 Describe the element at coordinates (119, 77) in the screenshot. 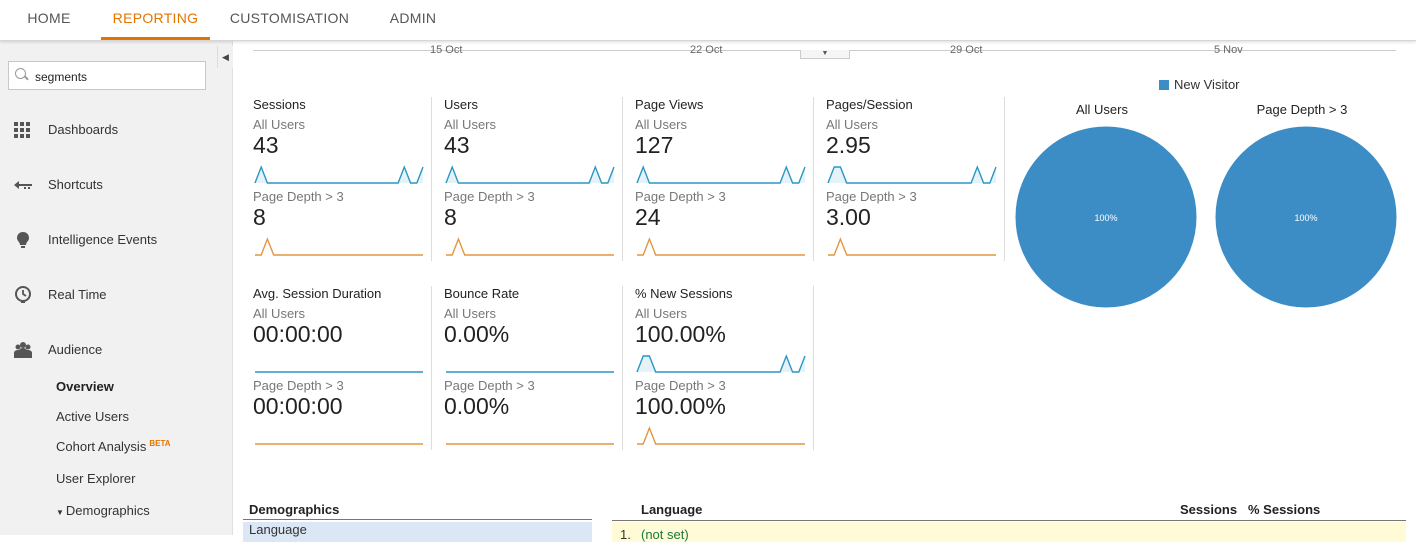

I see `search-input` at that location.